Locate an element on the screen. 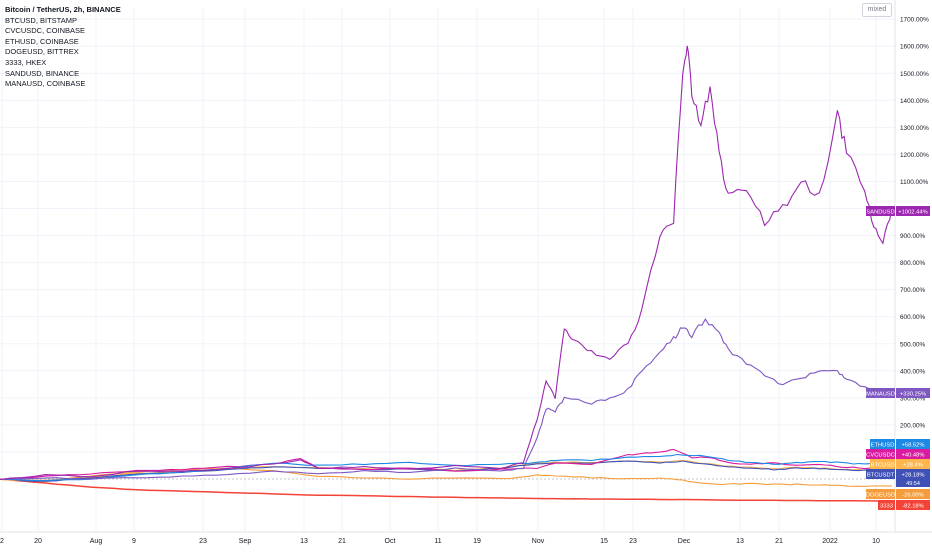 This screenshot has height=555, width=932. series-countdown-label: 49:54 is located at coordinates (913, 484).